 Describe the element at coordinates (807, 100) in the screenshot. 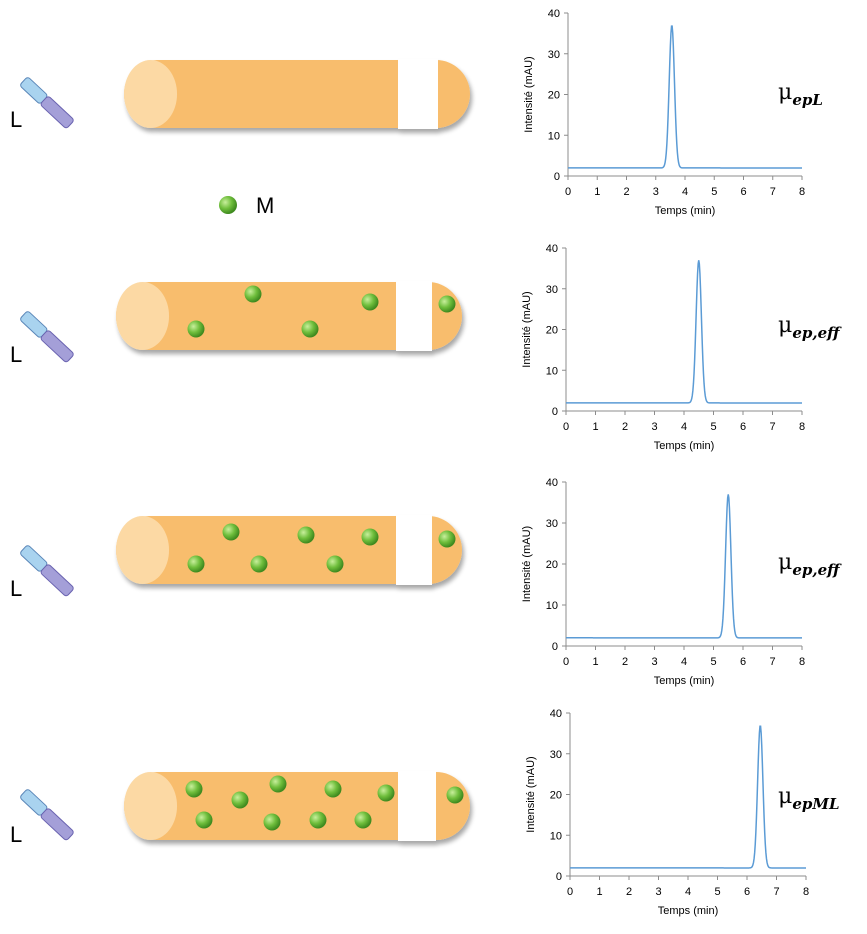

I see `mobility-subscript: epL` at that location.